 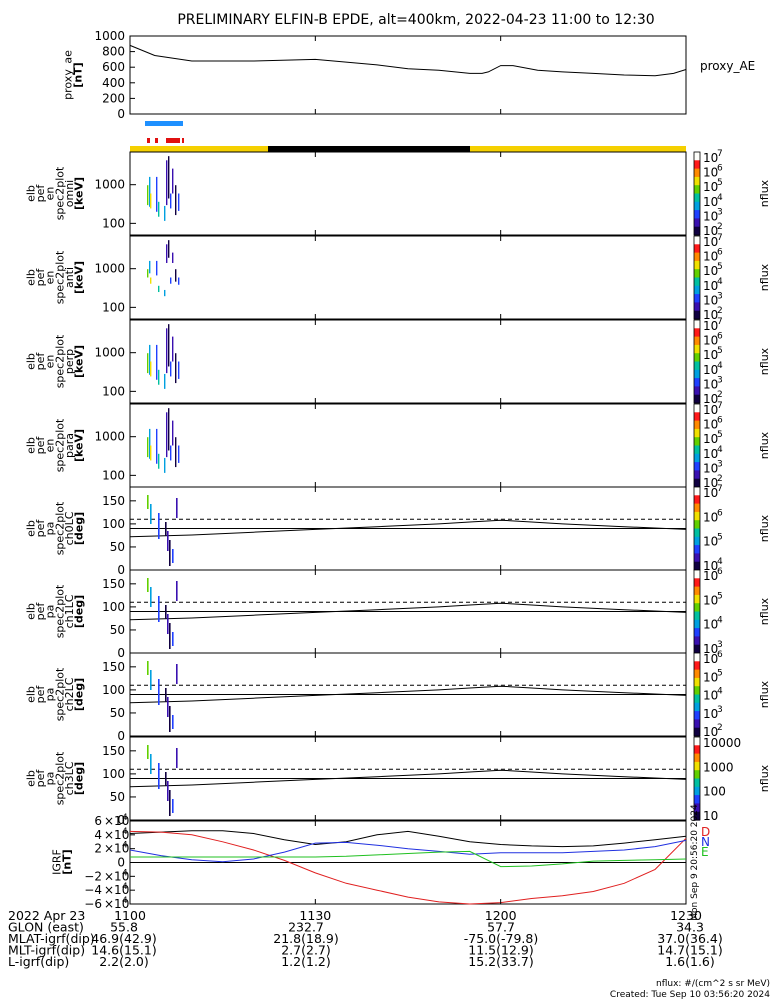 What do you see at coordinates (113, 223) in the screenshot?
I see `energy-tick-label: 100` at bounding box center [113, 223].